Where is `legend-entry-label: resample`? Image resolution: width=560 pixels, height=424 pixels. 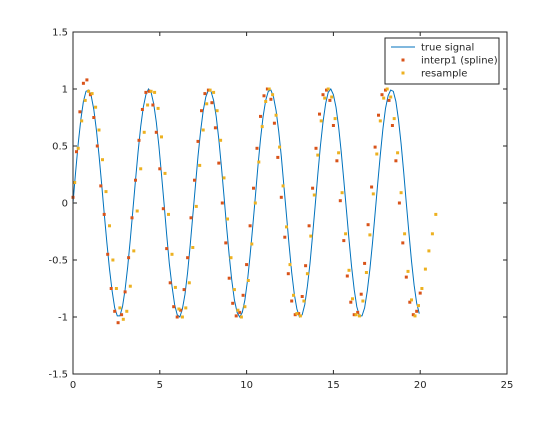
legend-entry-label: resample is located at coordinates (444, 74).